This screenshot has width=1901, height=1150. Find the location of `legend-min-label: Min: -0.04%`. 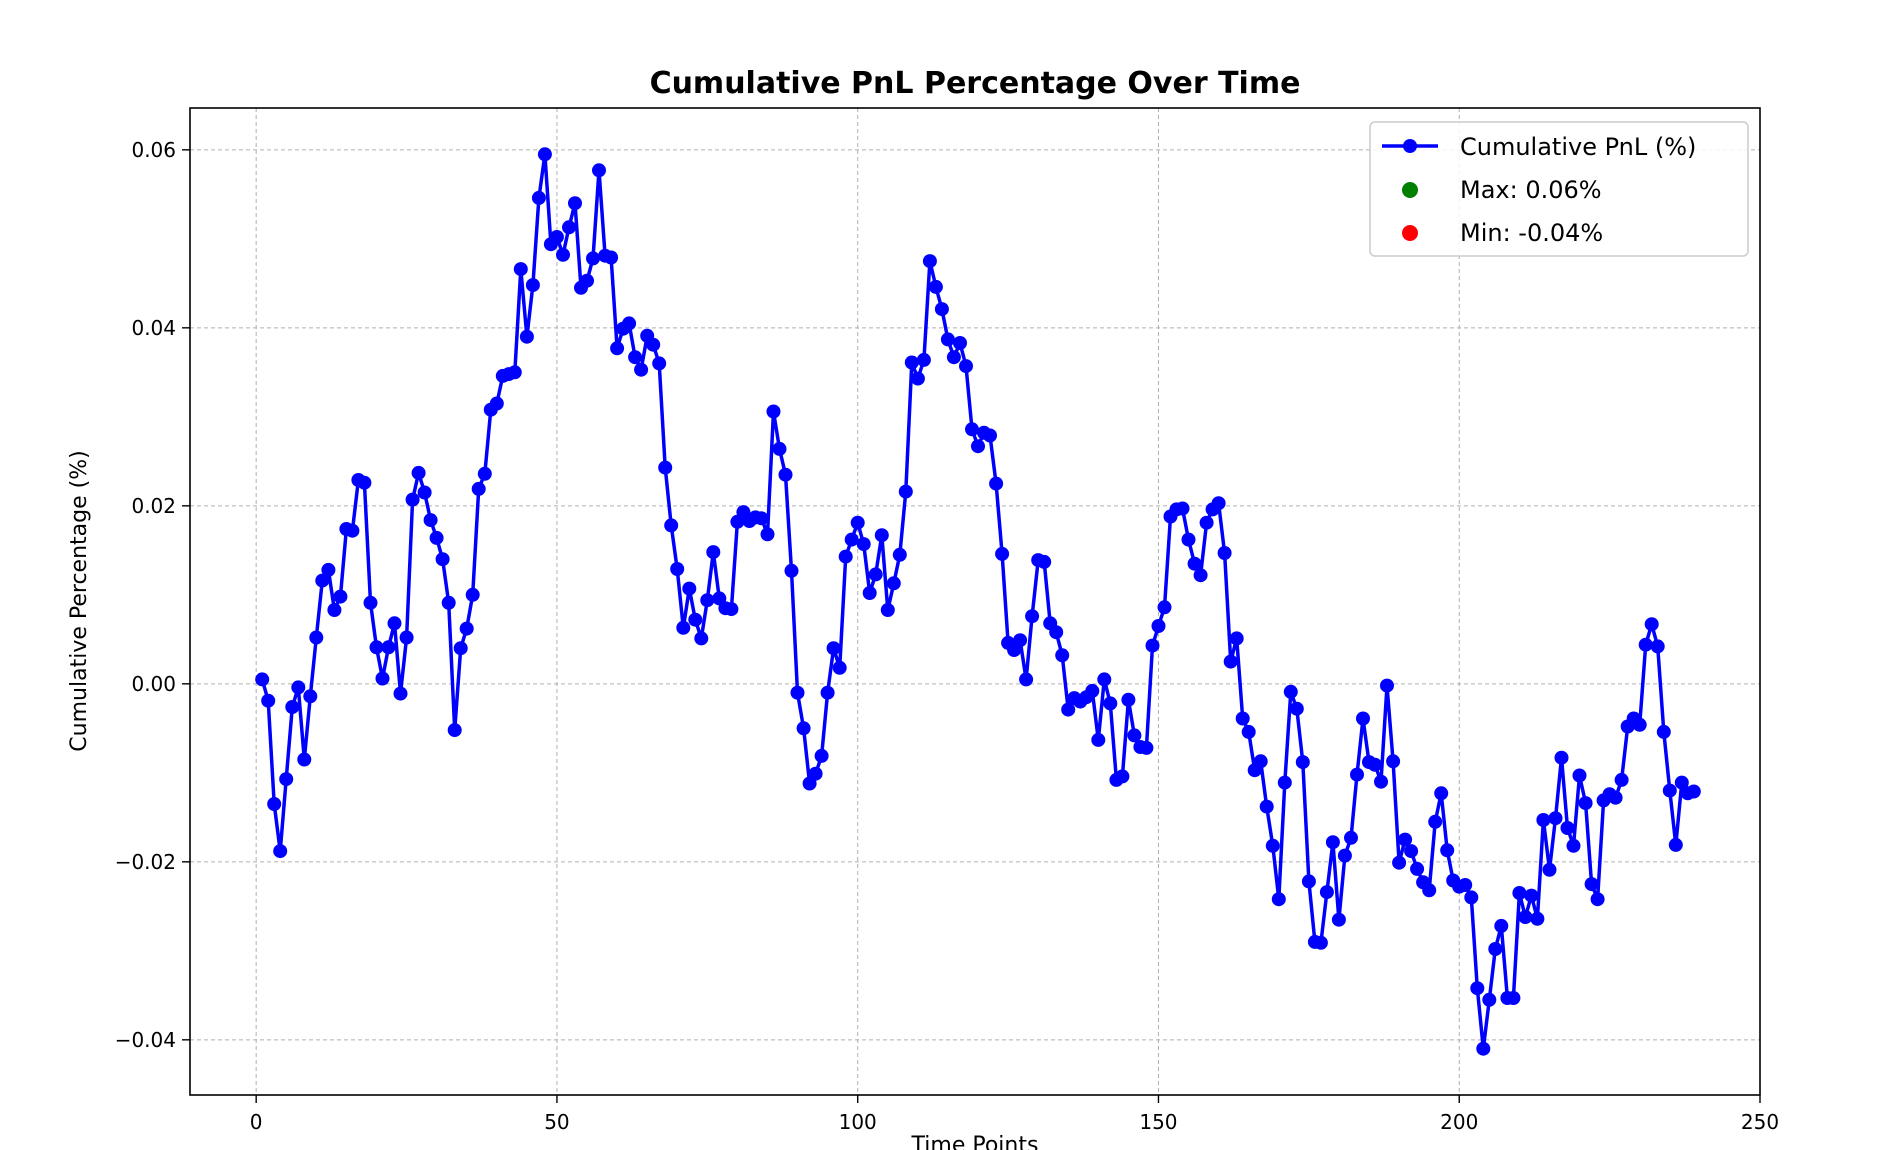

legend-min-label: Min: -0.04% is located at coordinates (1531, 233).